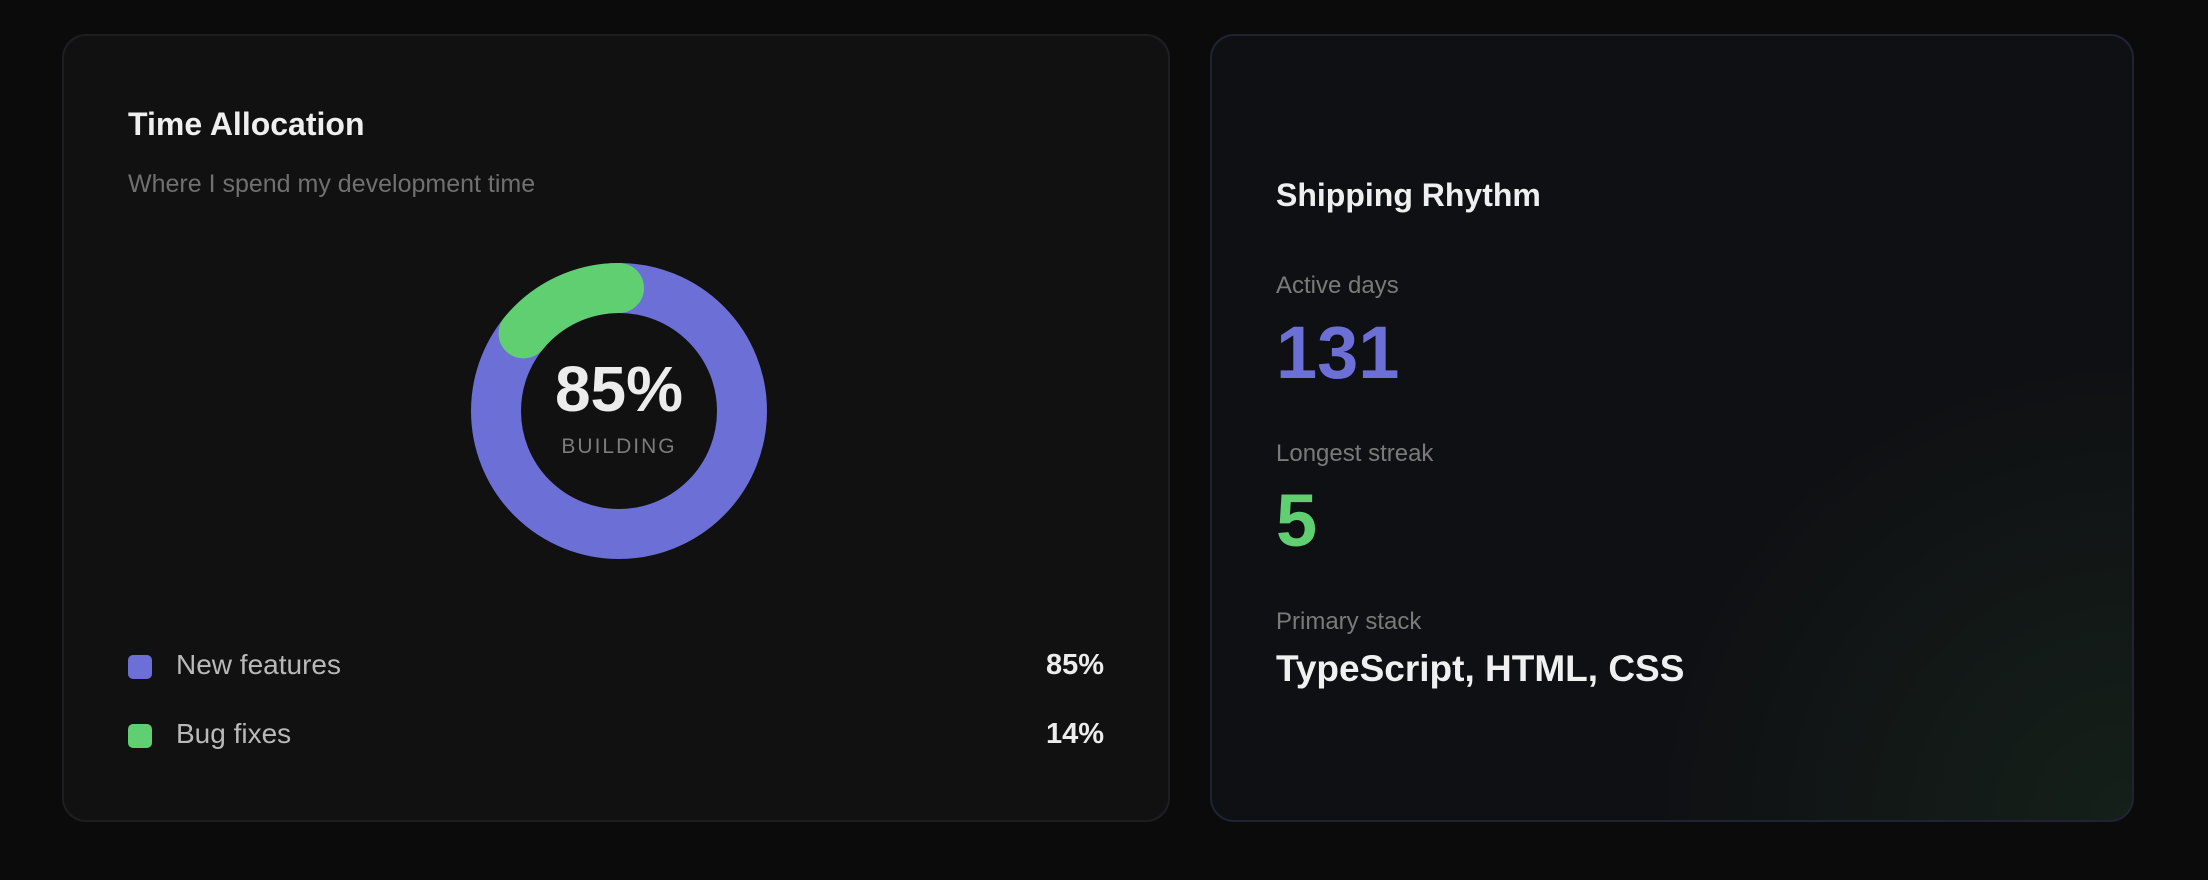  I want to click on legend-swatch-new-features, so click(140, 667).